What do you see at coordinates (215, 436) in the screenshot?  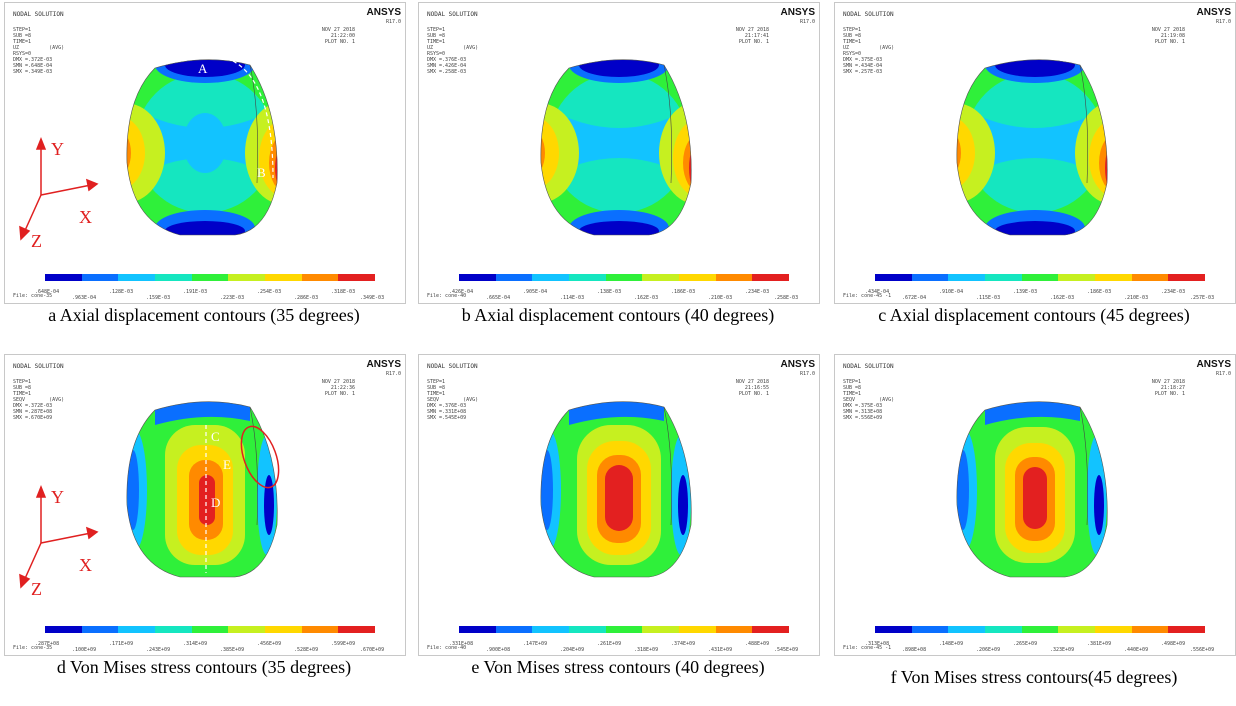 I see `point-c-label: C` at bounding box center [215, 436].